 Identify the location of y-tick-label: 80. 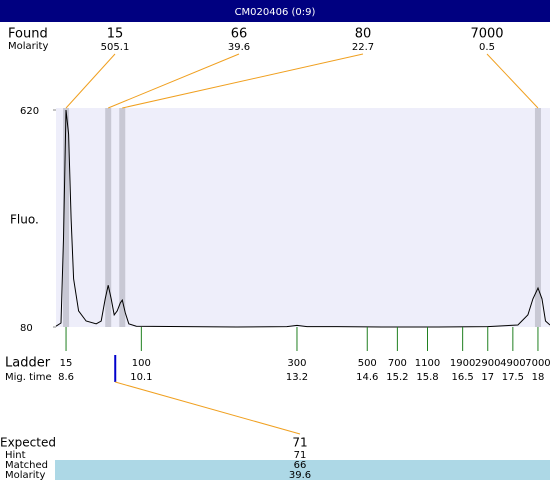
(26, 328).